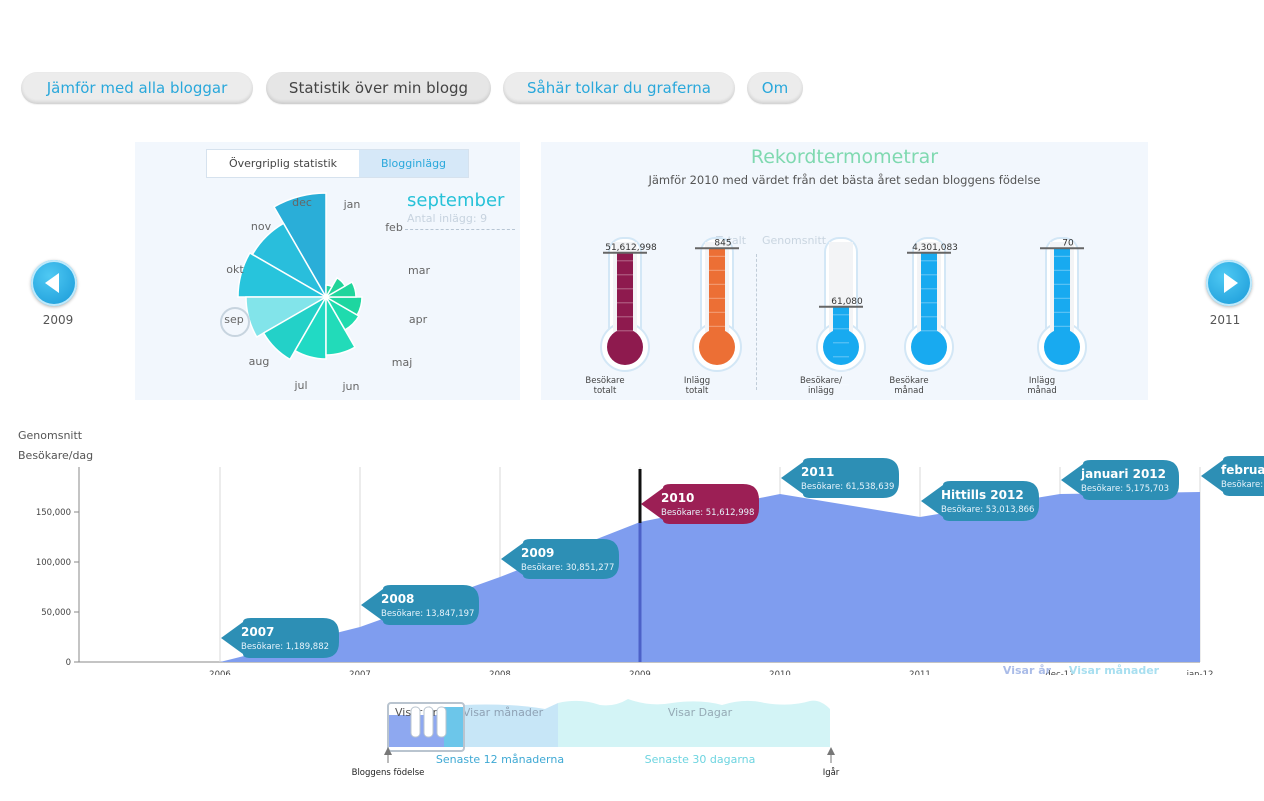 This screenshot has width=1264, height=801. I want to click on thermometer-value: 845, so click(722, 243).